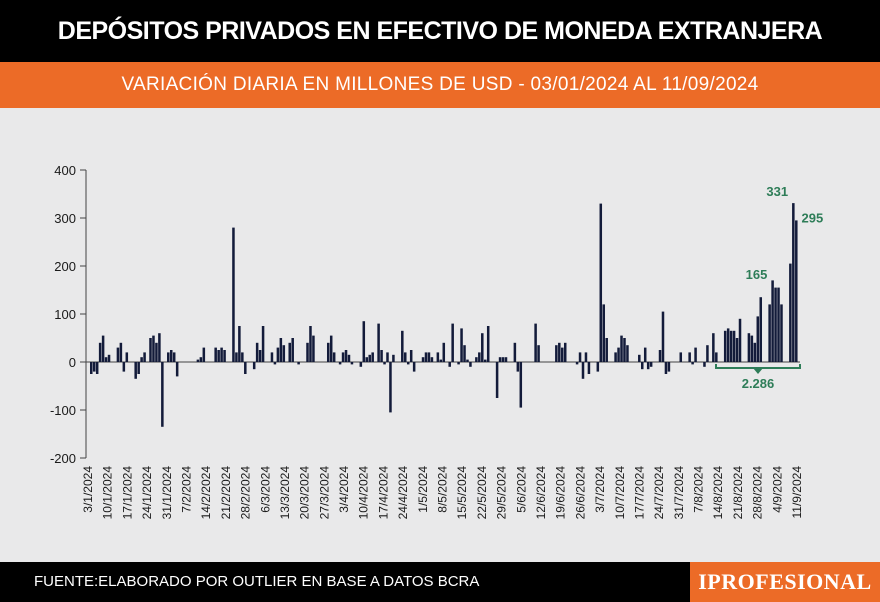 This screenshot has height=602, width=880. I want to click on x-tick-label: 10/4/2024, so click(364, 493).